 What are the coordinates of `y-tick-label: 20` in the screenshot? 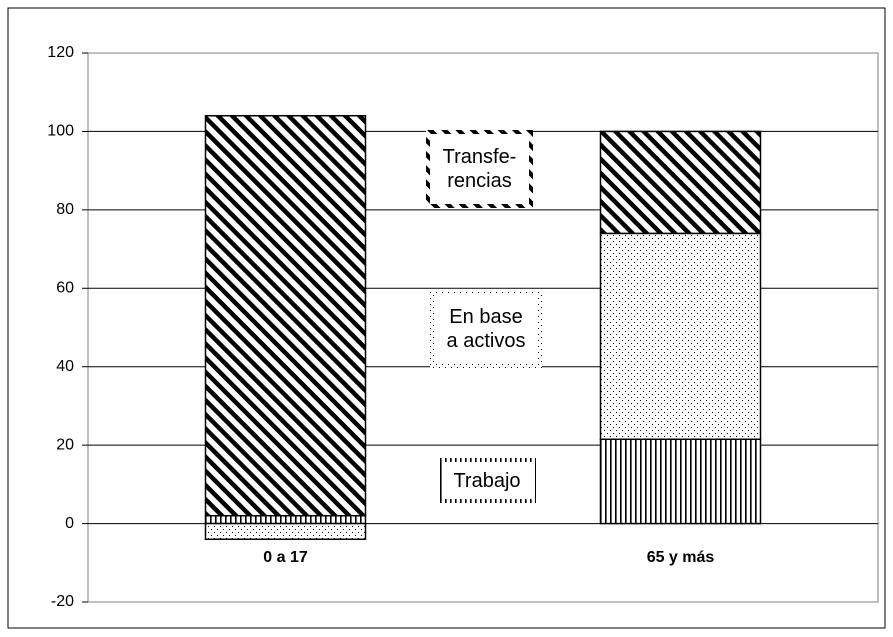 It's located at (65, 444).